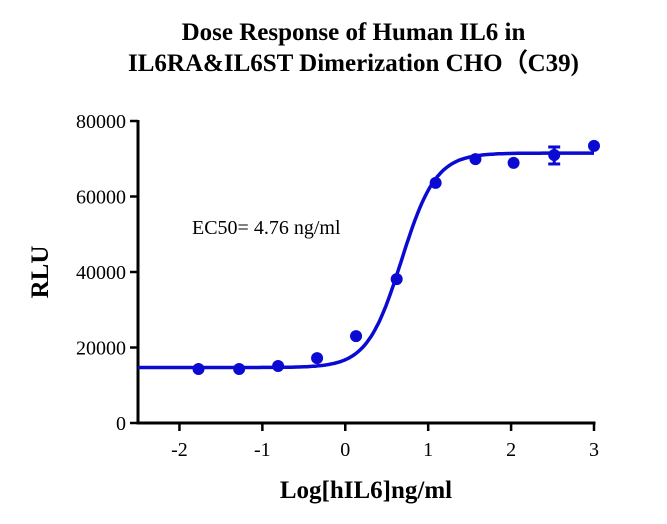 This screenshot has height=524, width=667. What do you see at coordinates (353, 32) in the screenshot?
I see `chart-title-line-1: Dose Response of Human IL6 in` at bounding box center [353, 32].